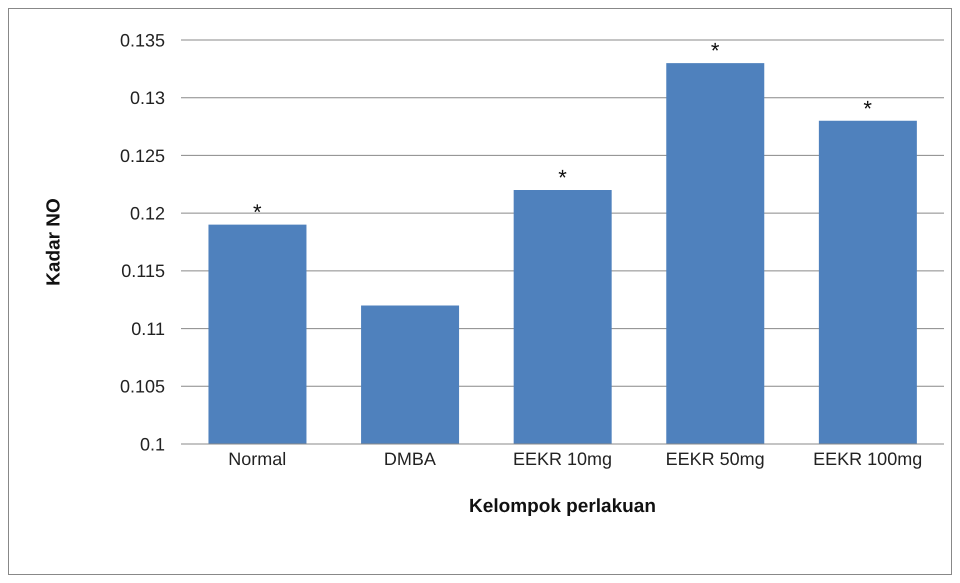 This screenshot has width=960, height=583. What do you see at coordinates (410, 458) in the screenshot?
I see `x-tick-label: DMBA` at bounding box center [410, 458].